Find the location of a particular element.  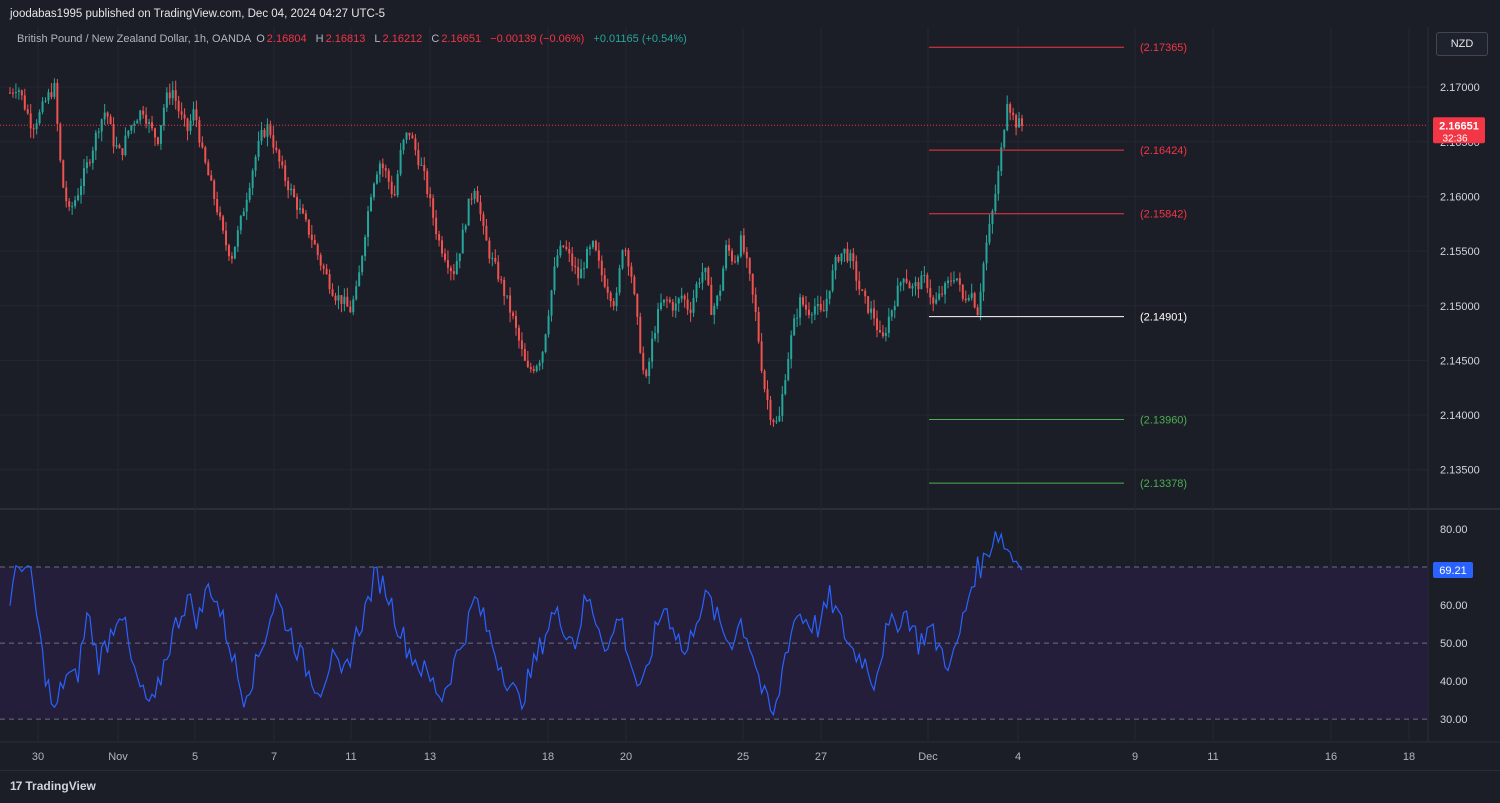

x-tick-label: 18 is located at coordinates (548, 757).